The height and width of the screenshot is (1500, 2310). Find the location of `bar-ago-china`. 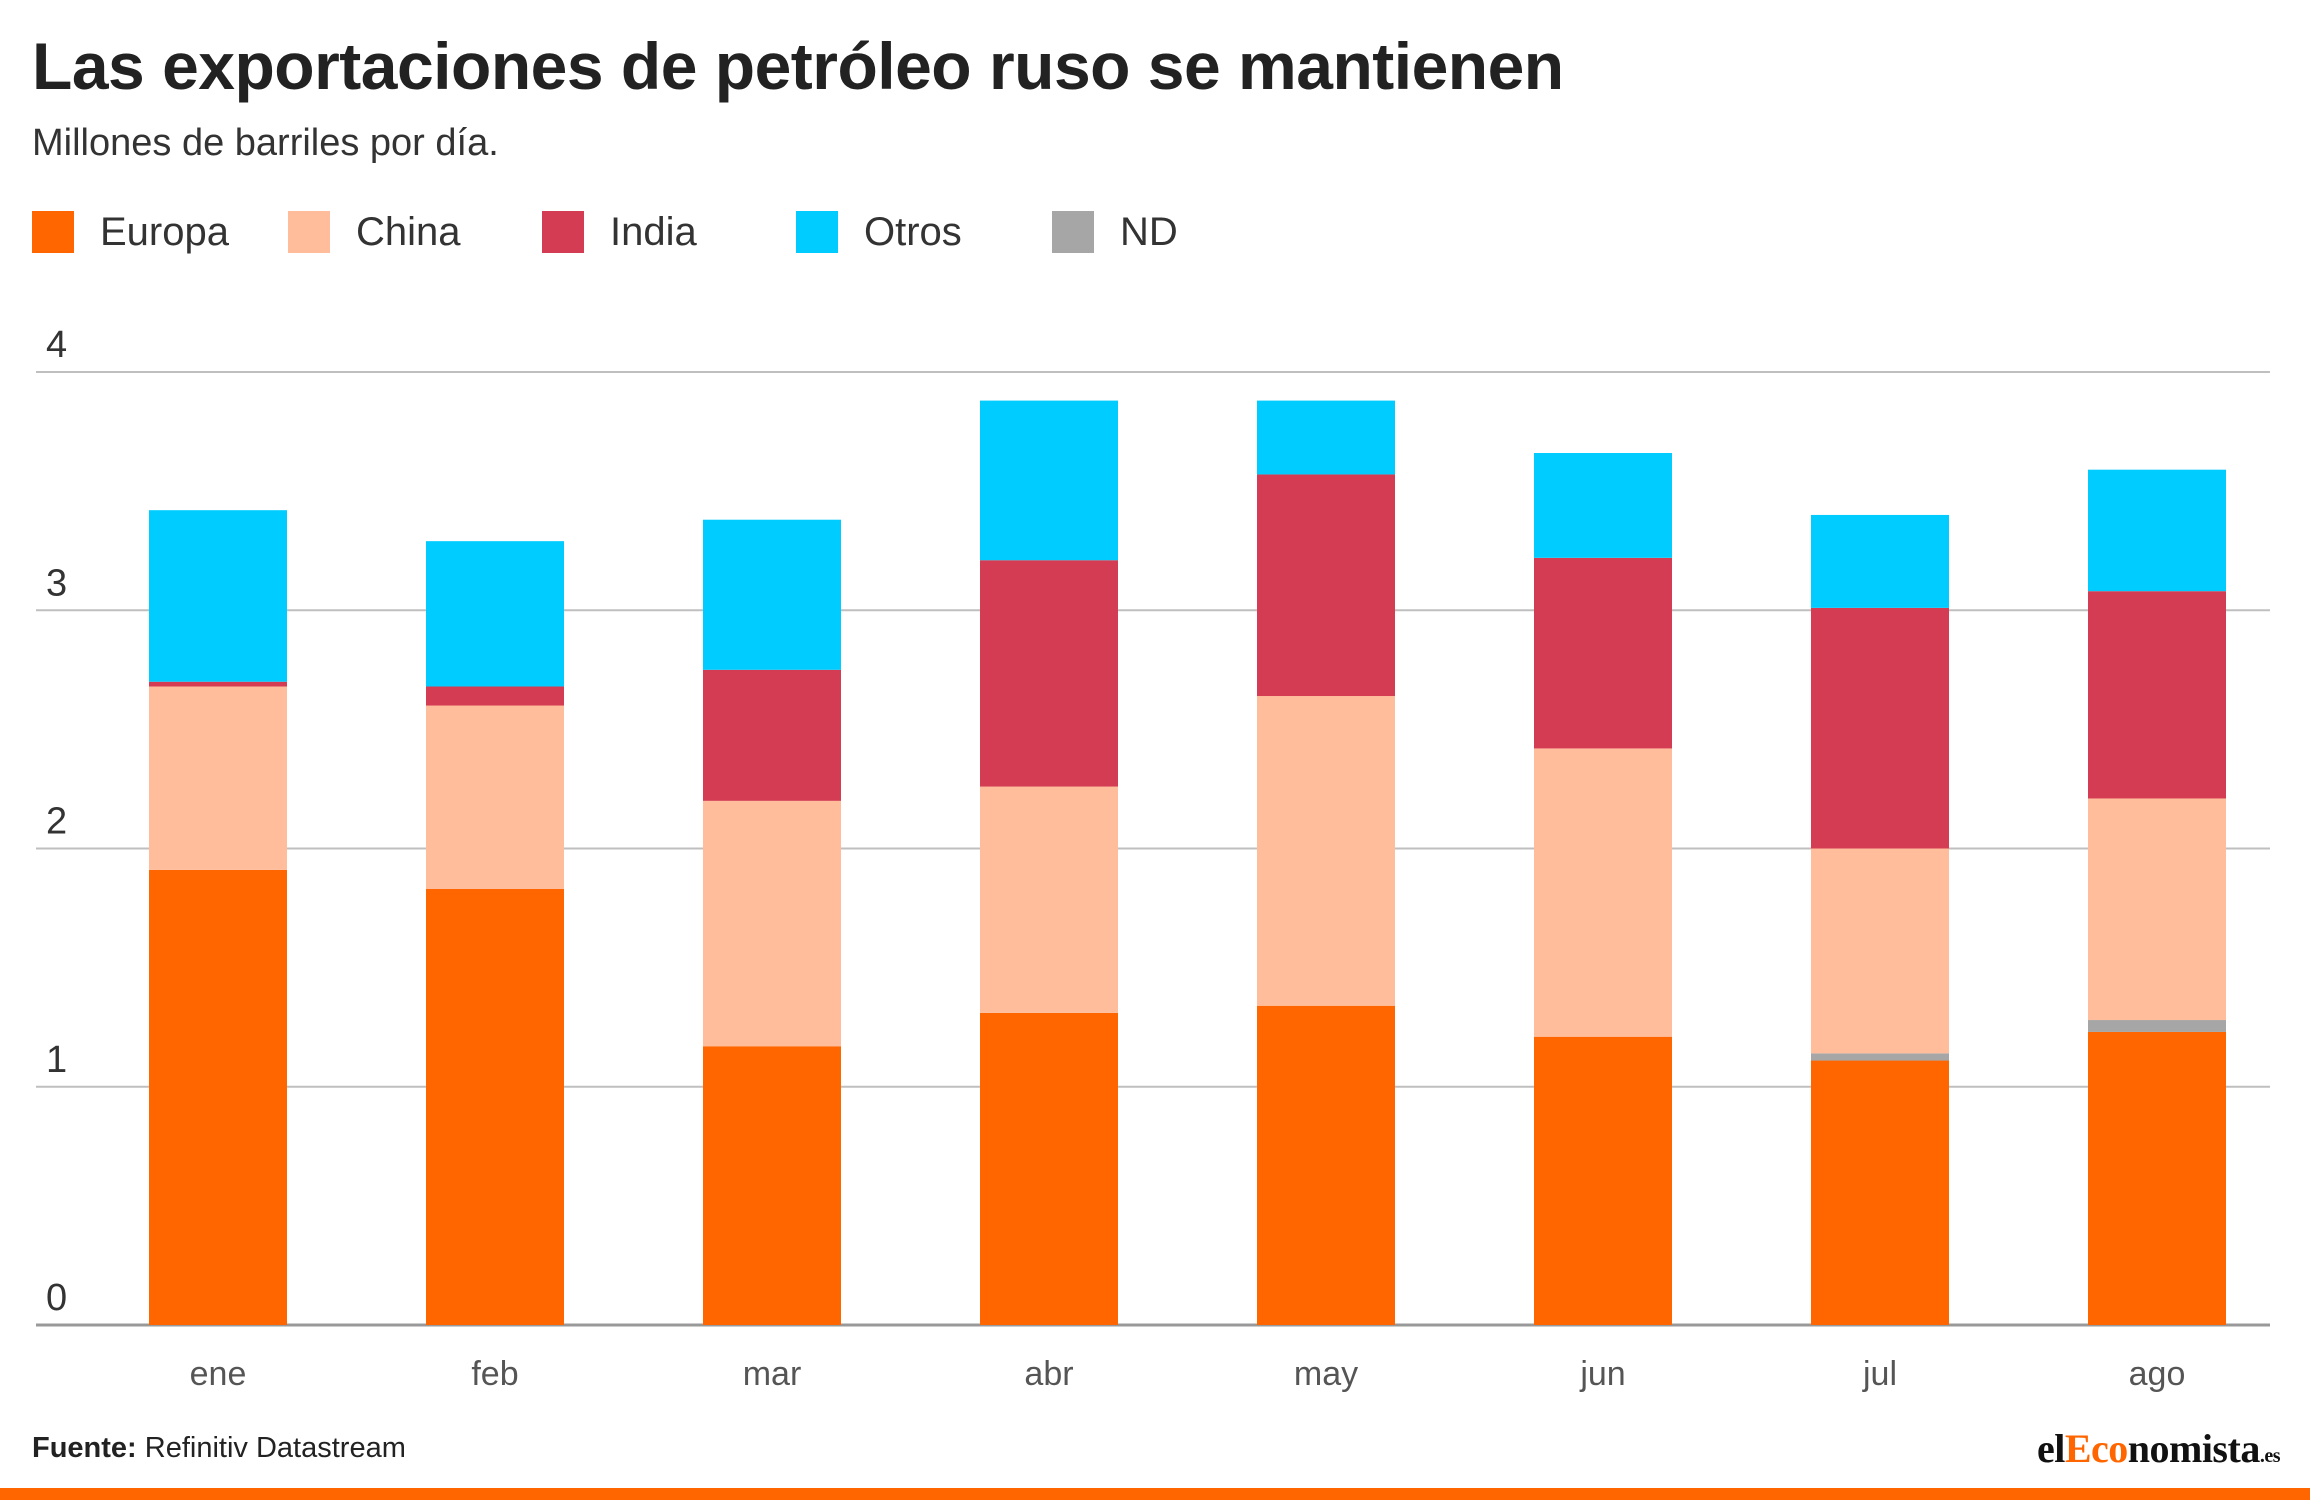

bar-ago-china is located at coordinates (2157, 909).